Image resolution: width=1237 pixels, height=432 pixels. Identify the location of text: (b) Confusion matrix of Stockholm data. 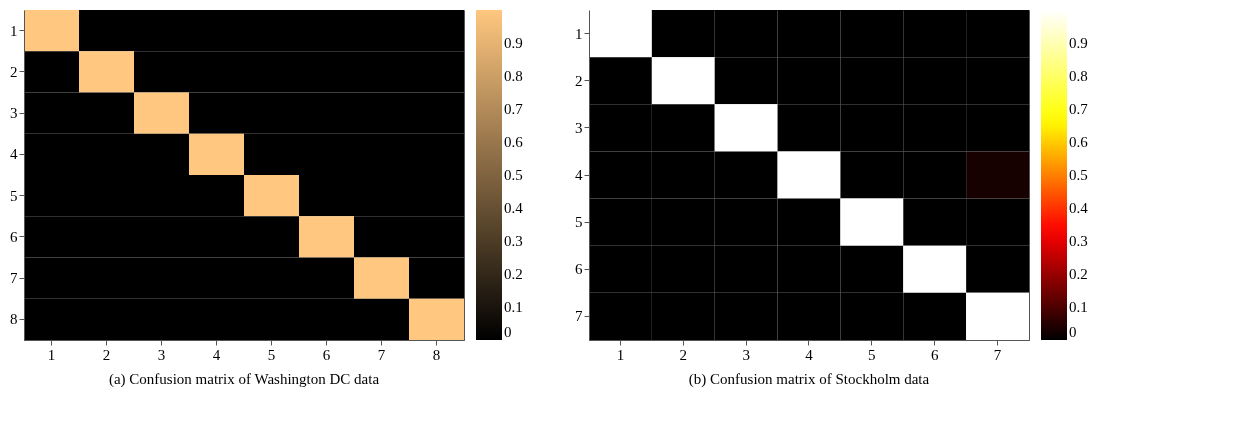
(809, 379).